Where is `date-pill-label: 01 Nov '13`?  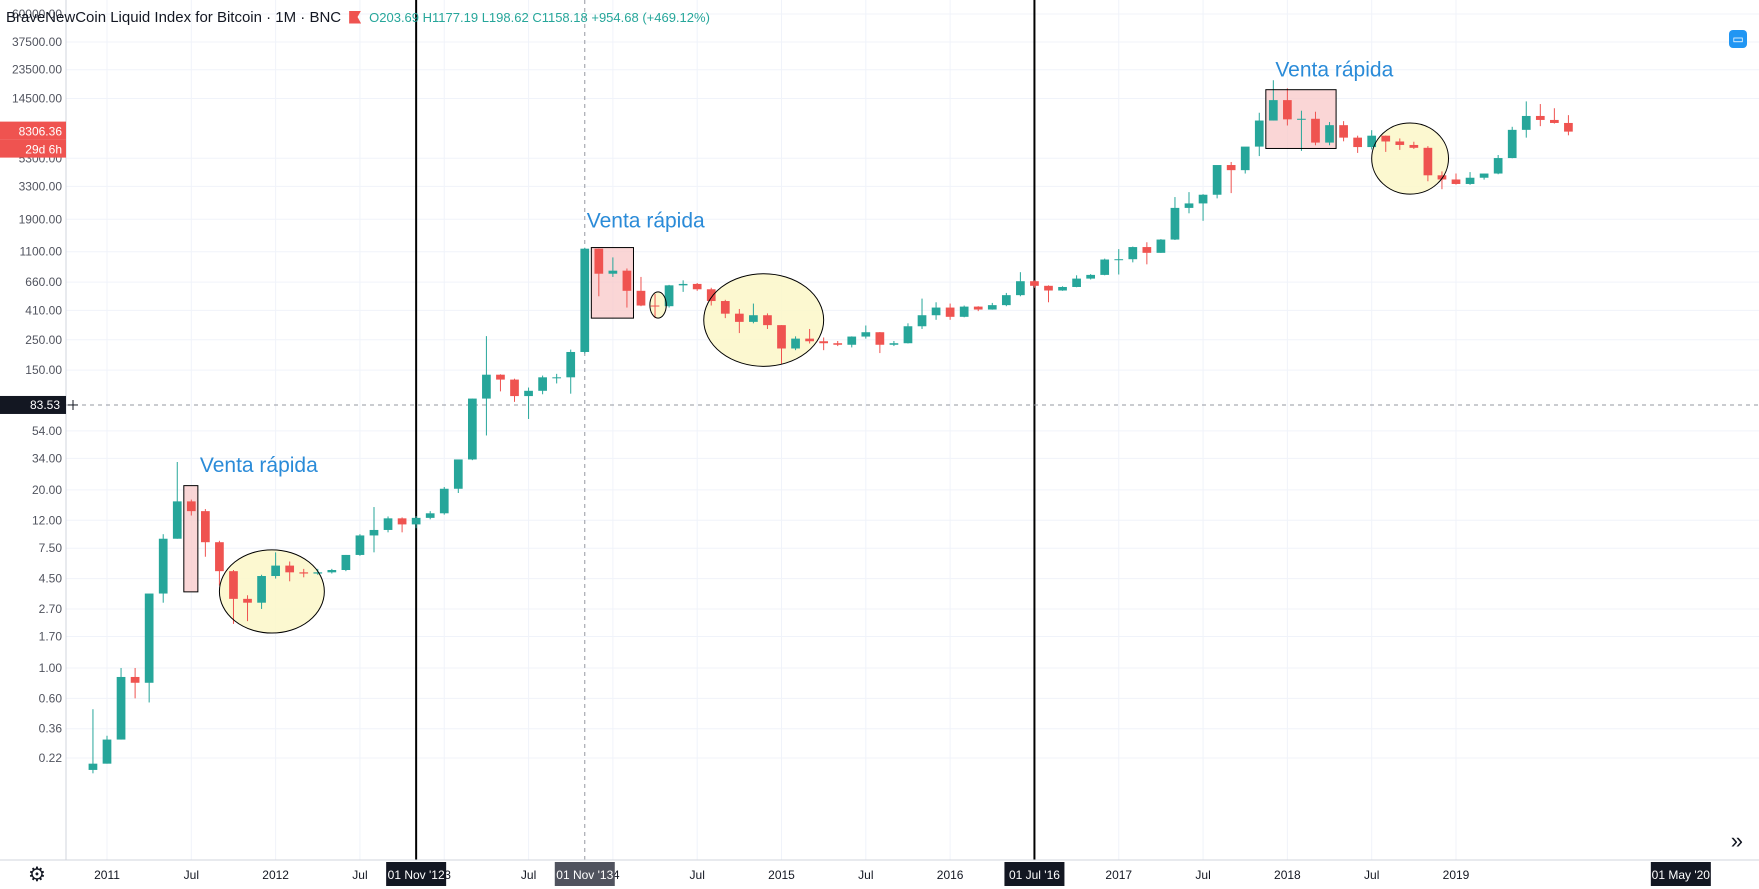 date-pill-label: 01 Nov '13 is located at coordinates (584, 875).